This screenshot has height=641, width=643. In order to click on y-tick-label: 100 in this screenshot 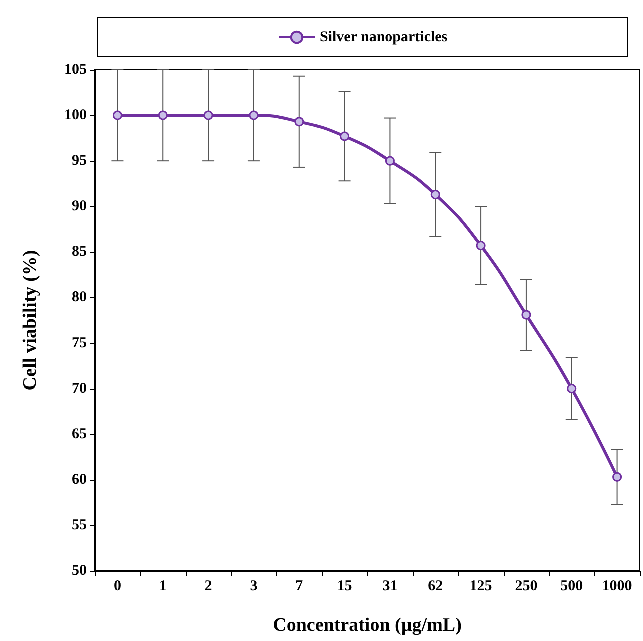, I will do `click(75, 116)`.